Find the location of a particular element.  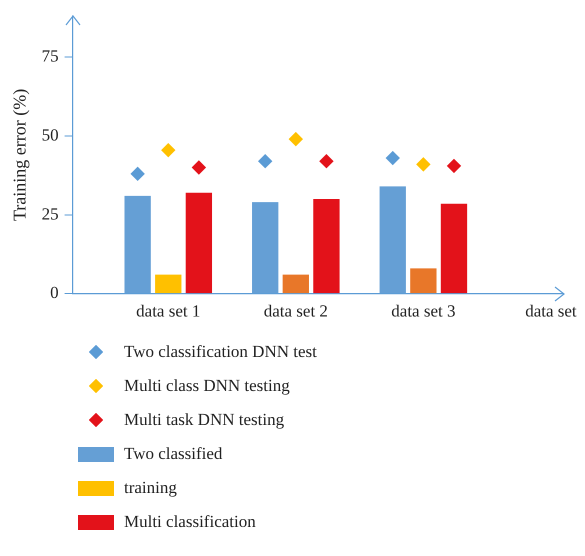

y-tick-label: 75 is located at coordinates (50, 56).